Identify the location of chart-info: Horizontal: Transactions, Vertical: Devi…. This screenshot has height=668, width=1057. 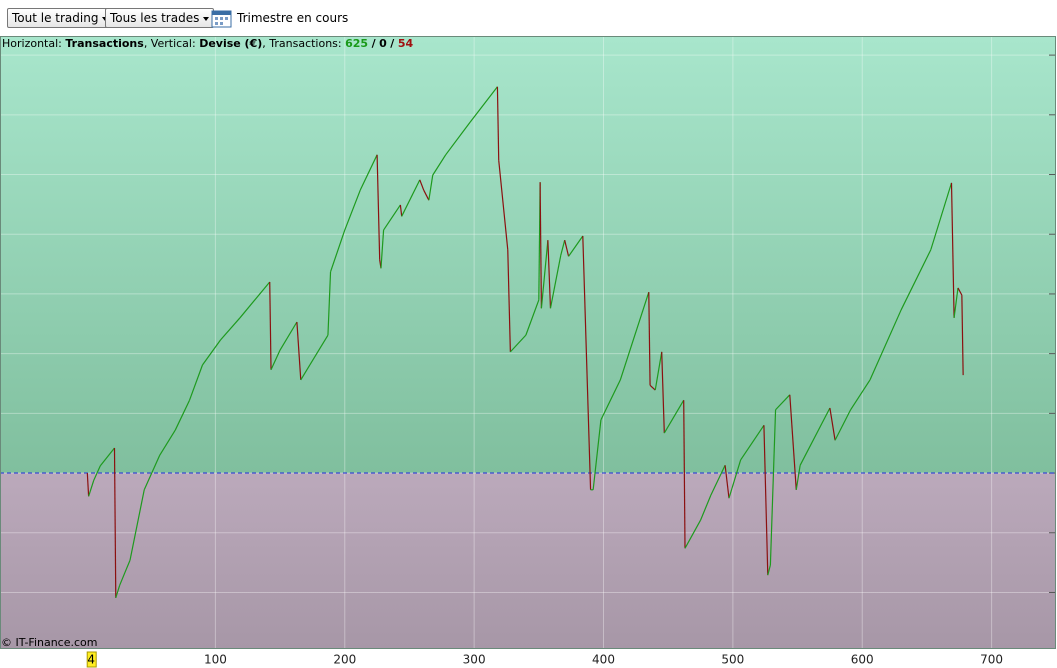
(207, 43).